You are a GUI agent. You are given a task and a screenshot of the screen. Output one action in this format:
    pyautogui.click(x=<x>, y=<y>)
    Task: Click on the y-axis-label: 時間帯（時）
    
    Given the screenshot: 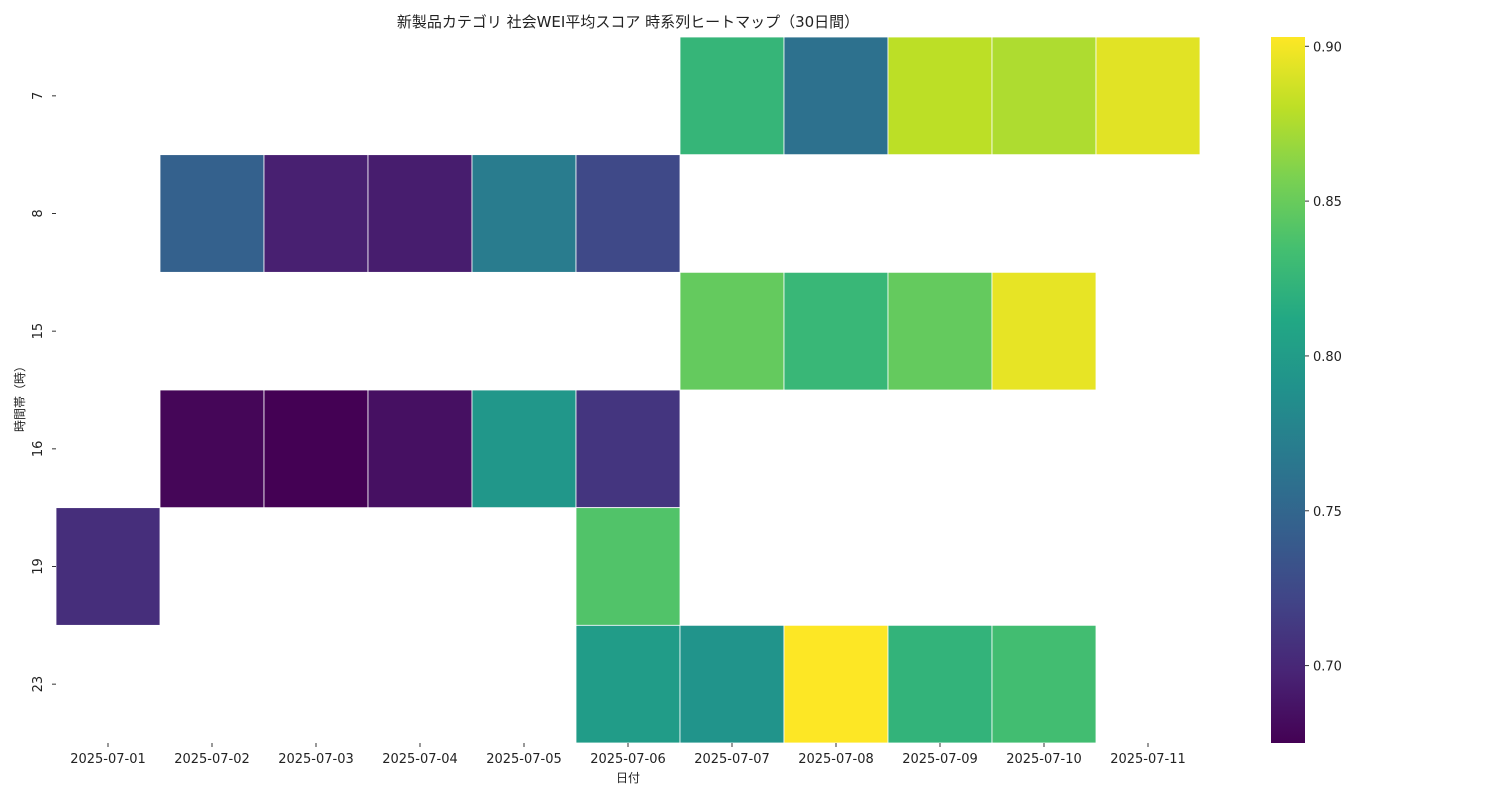 What is the action you would take?
    pyautogui.click(x=20, y=396)
    